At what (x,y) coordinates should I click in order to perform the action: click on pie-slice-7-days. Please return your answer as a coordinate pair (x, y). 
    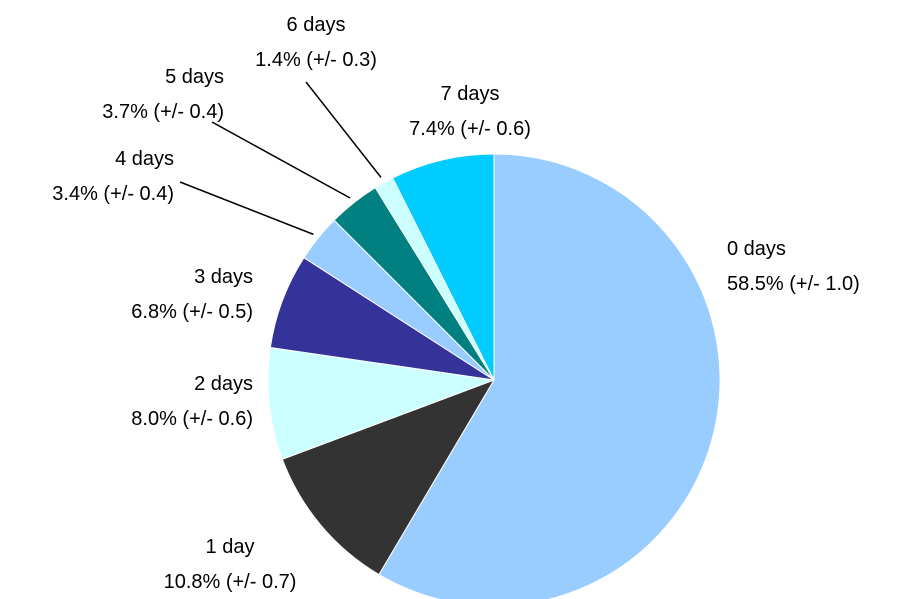
    Looking at the image, I should click on (443, 267).